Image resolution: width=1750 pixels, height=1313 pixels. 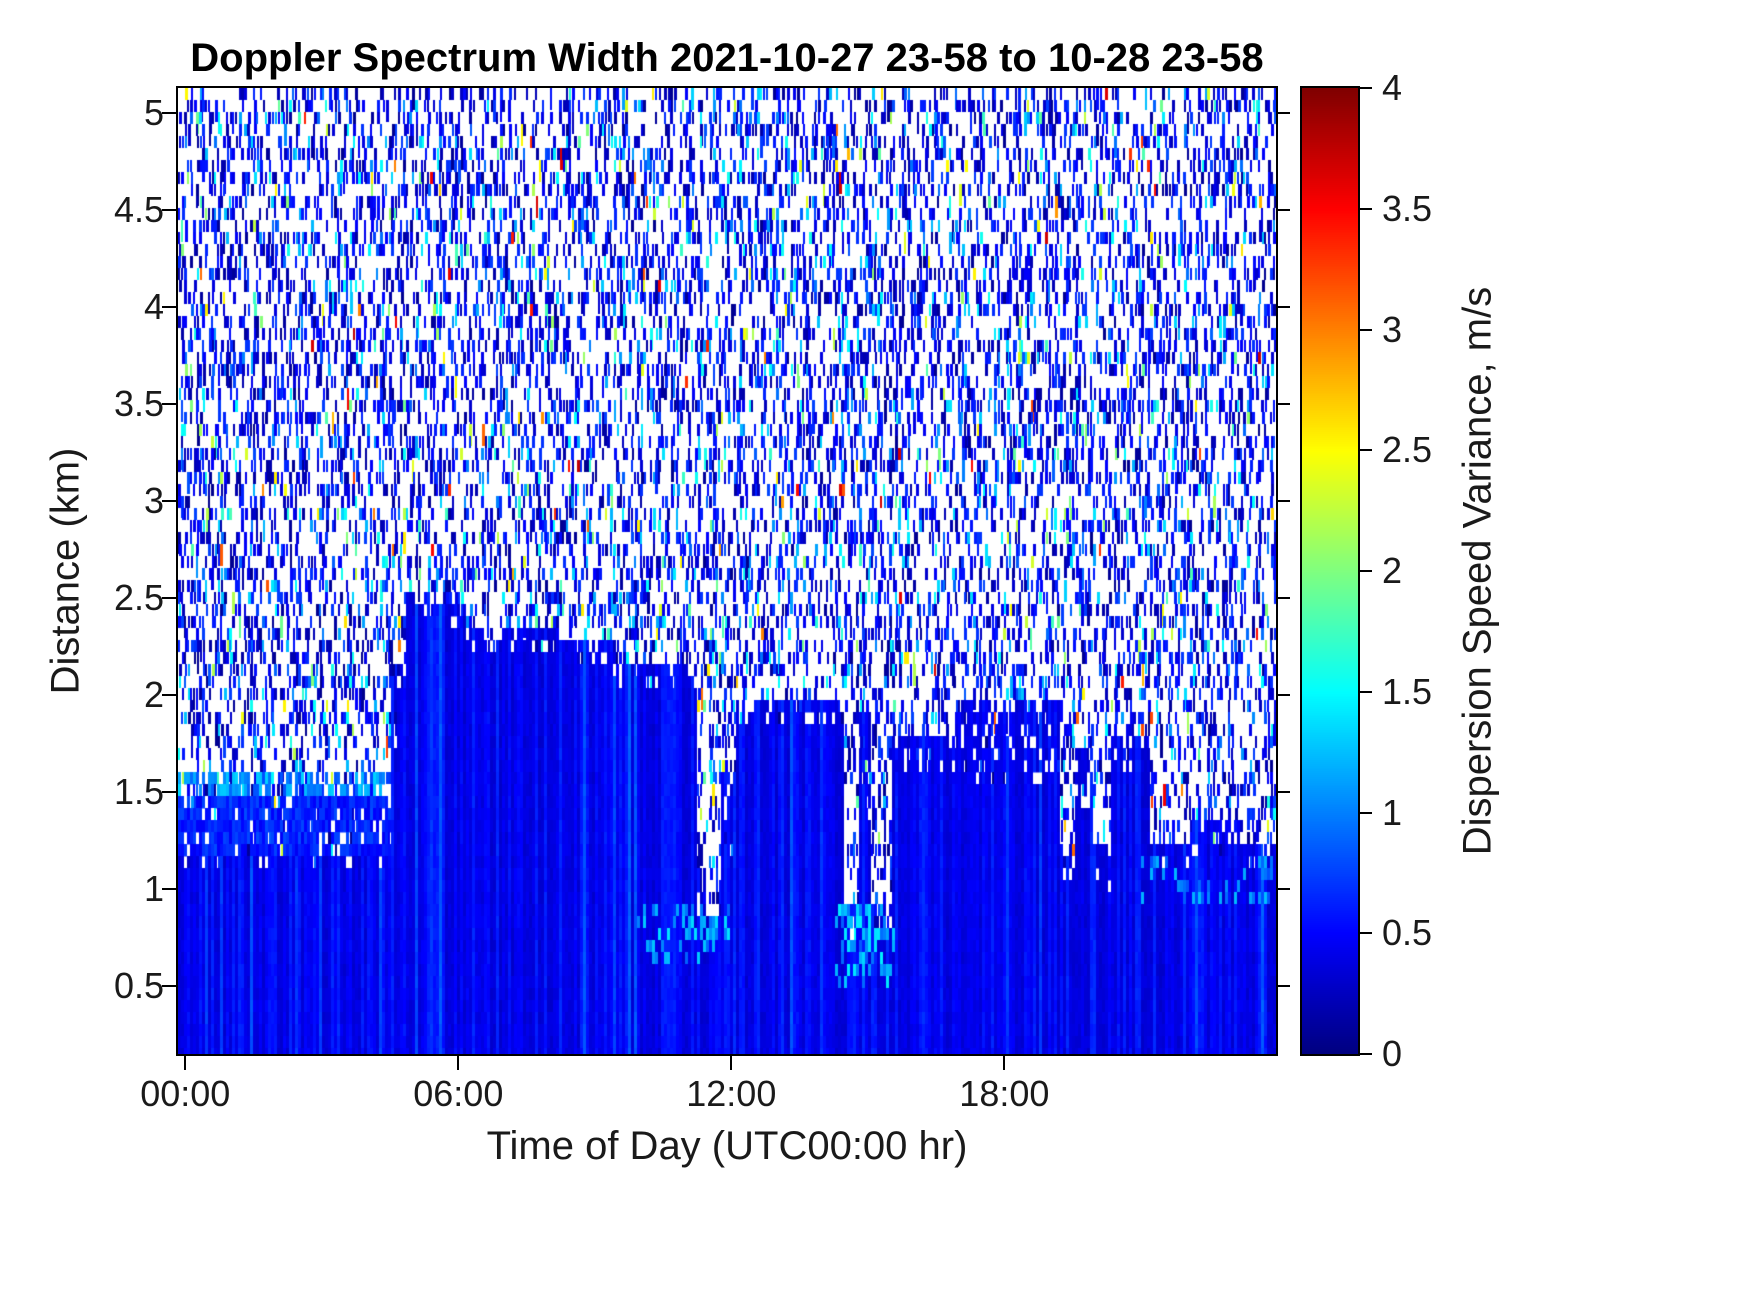 I want to click on y-tick-label: 0.5, so click(x=138, y=985).